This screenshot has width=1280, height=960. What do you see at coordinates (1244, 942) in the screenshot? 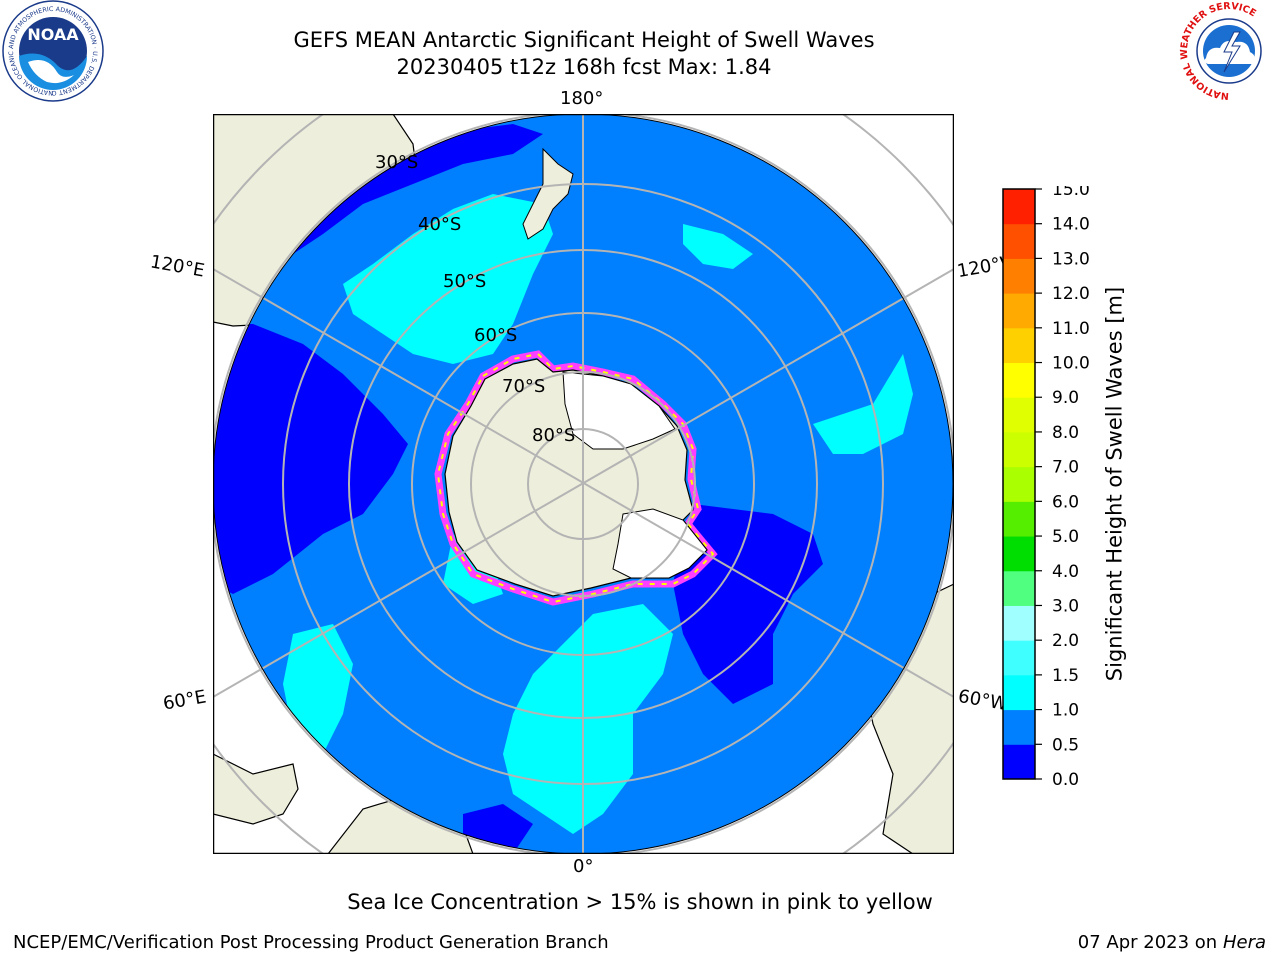
I see `credit-host: Hera` at bounding box center [1244, 942].